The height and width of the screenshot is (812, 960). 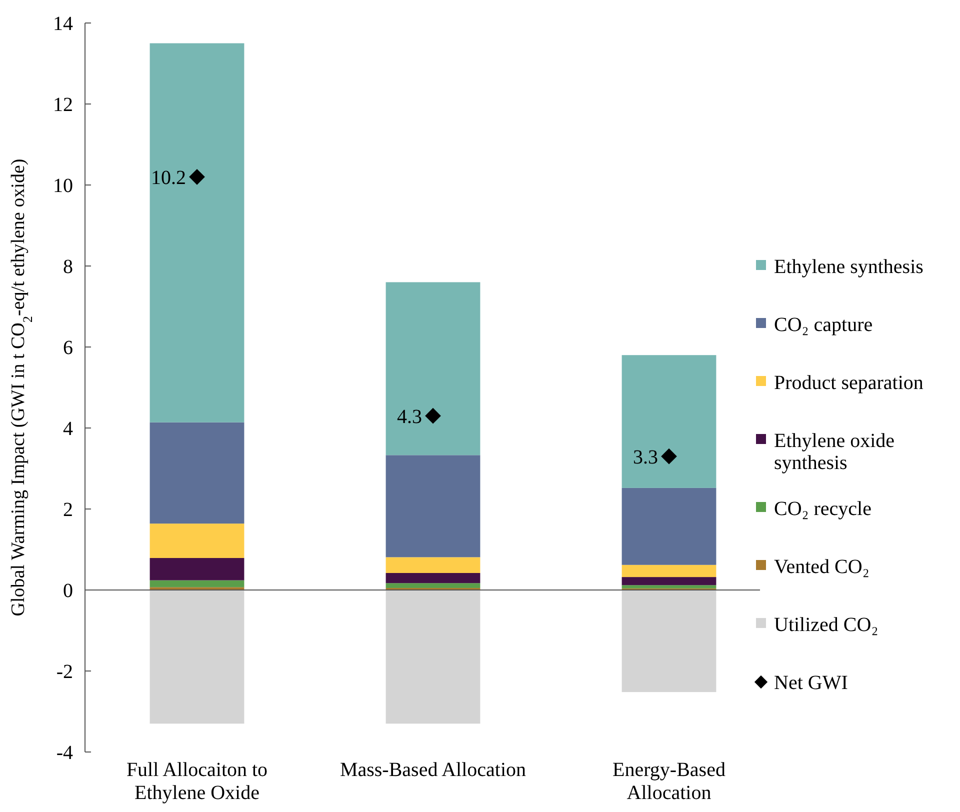 What do you see at coordinates (63, 105) in the screenshot?
I see `y-tick-label: 12` at bounding box center [63, 105].